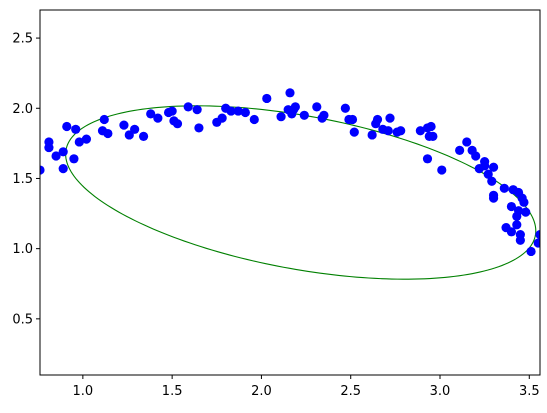 The image size is (547, 413). I want to click on x-tick-label: 3.5, so click(529, 391).